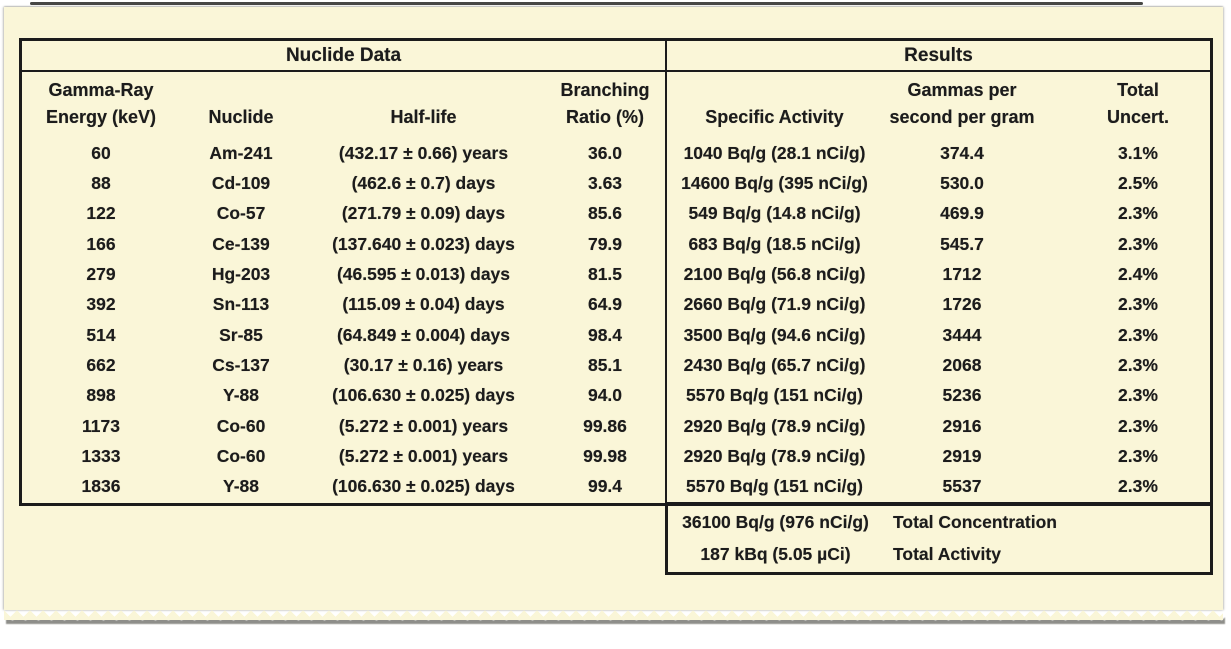  Describe the element at coordinates (962, 455) in the screenshot. I see `cell-gammas-per-second: 2919` at that location.